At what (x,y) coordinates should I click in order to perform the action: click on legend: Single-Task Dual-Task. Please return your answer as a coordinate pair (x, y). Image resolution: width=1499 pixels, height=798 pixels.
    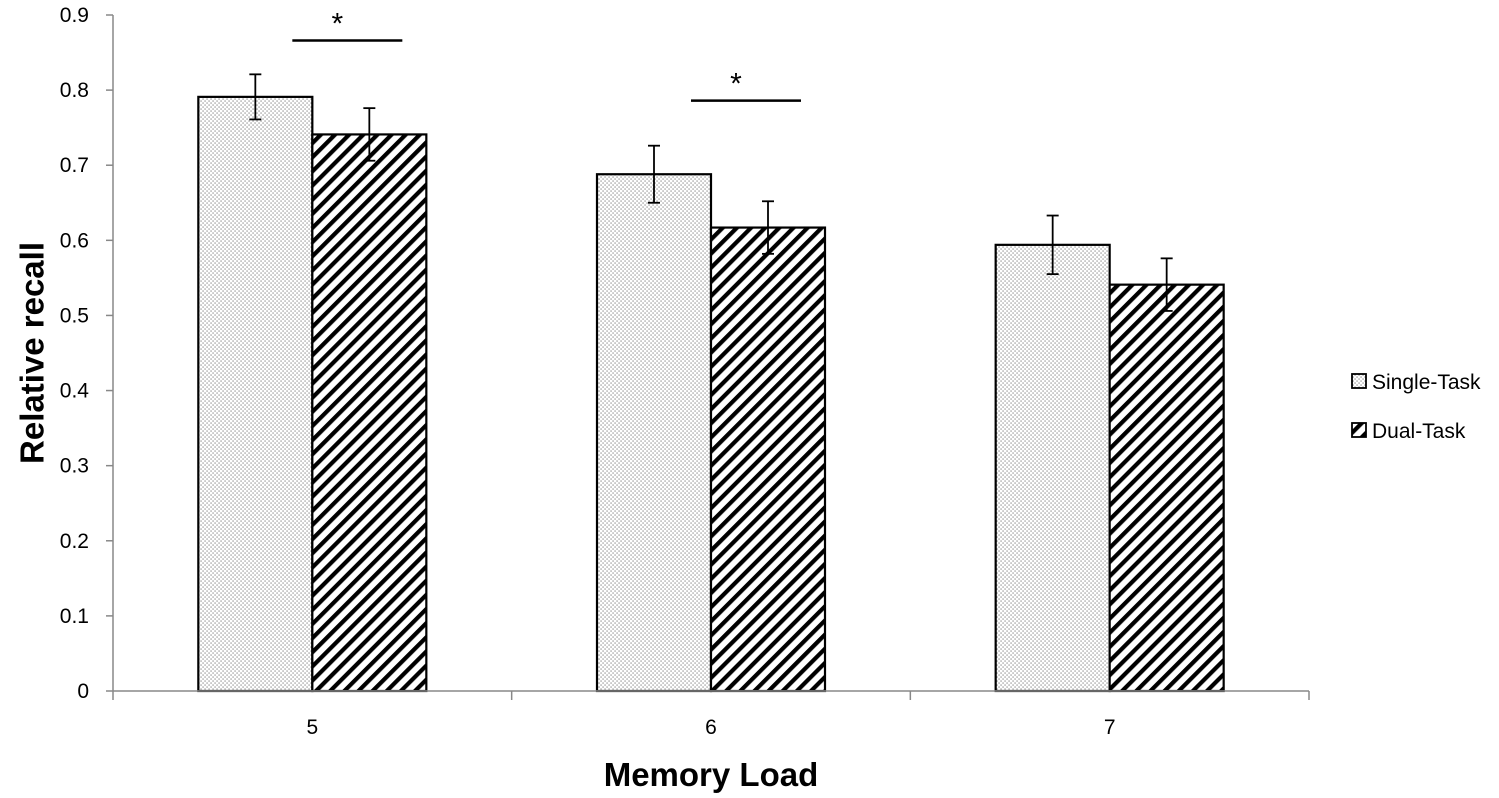
    Looking at the image, I should click on (1416, 407).